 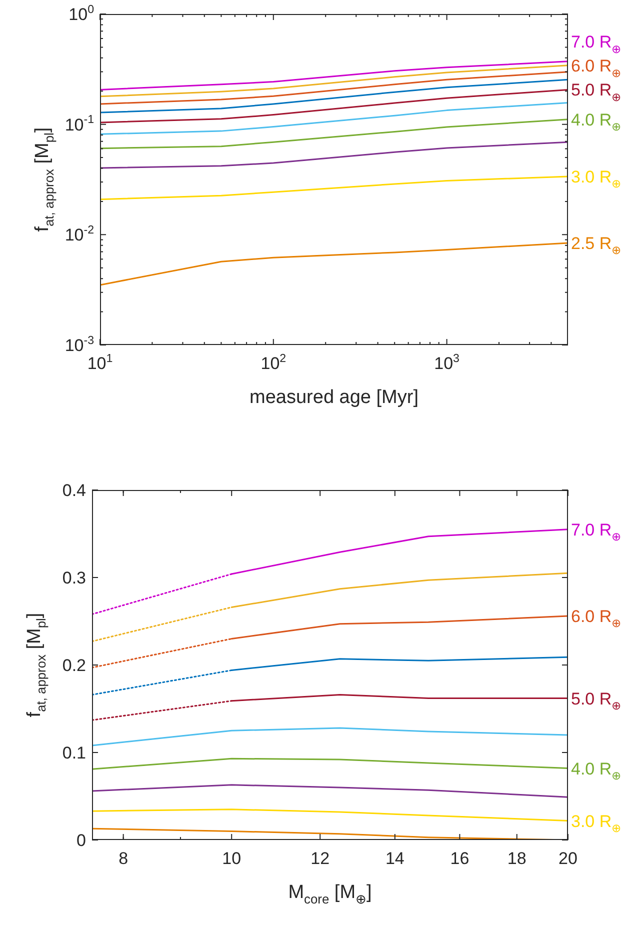 I want to click on x-tick-label: 8, so click(x=123, y=858).